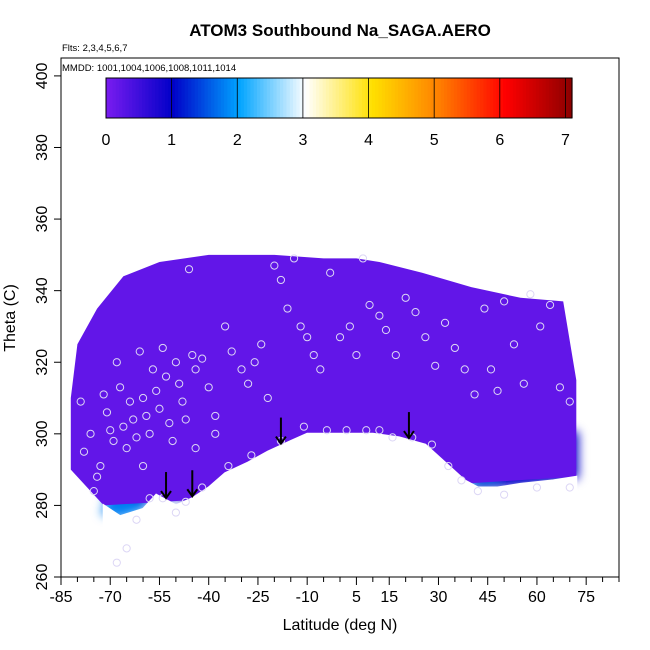  Describe the element at coordinates (94, 48) in the screenshot. I see `flights-annotation: Flts: 2,3,4,5,6,7` at that location.